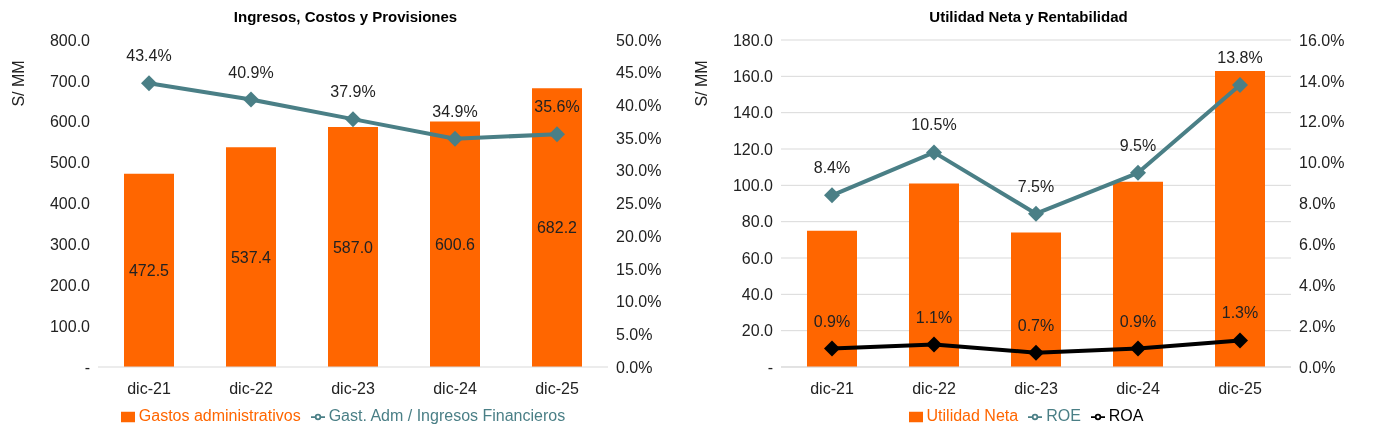 Image resolution: width=1374 pixels, height=433 pixels. I want to click on legend-label: Utilidad Neta, so click(972, 415).